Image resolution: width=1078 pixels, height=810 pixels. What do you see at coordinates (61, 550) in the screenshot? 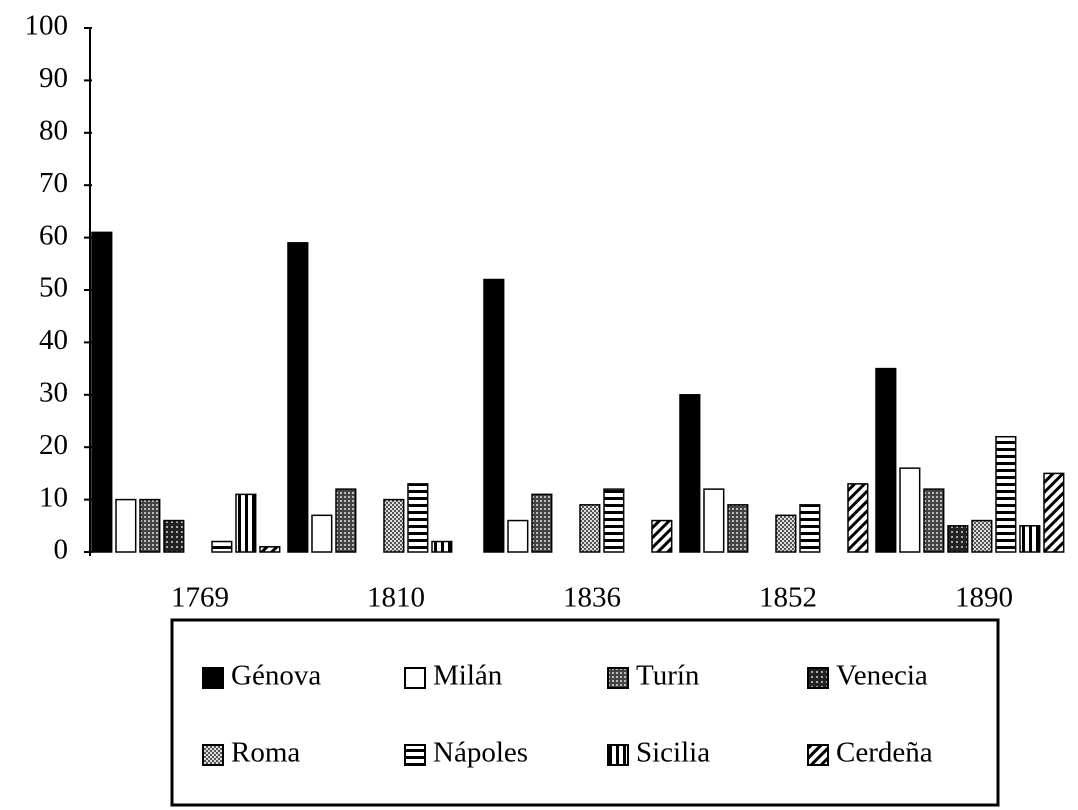
I see `y-tick-label: 0` at bounding box center [61, 550].